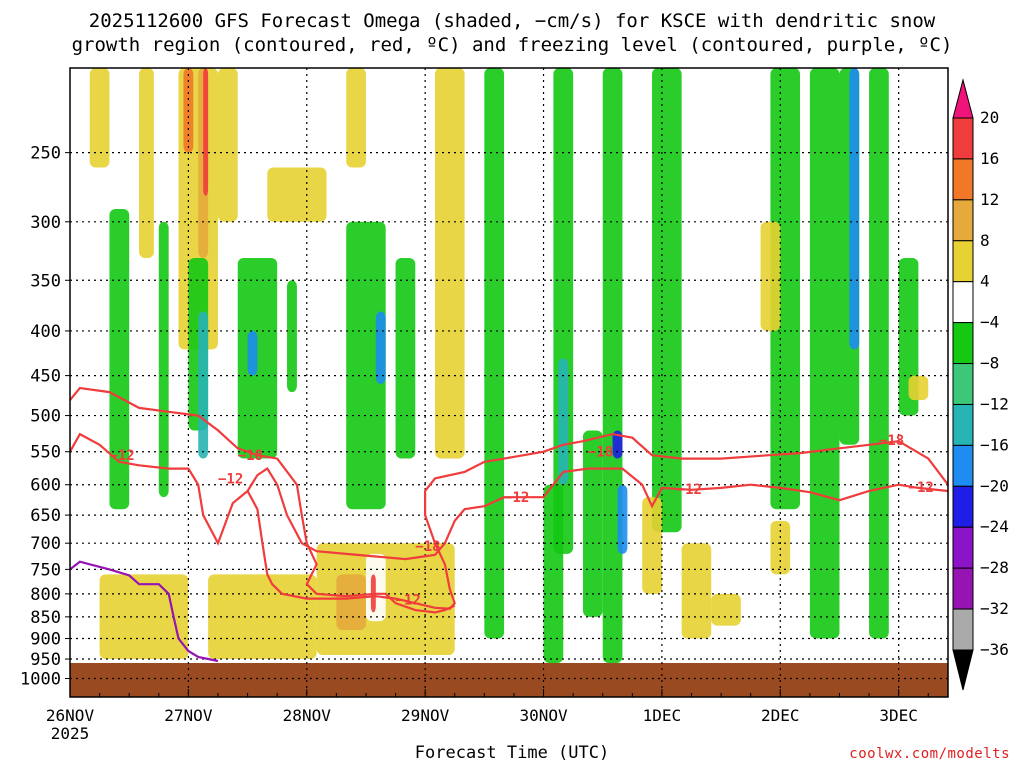 Image resolution: width=1024 pixels, height=768 pixels. What do you see at coordinates (780, 715) in the screenshot?
I see `x-tick-label: 2DEC` at bounding box center [780, 715].